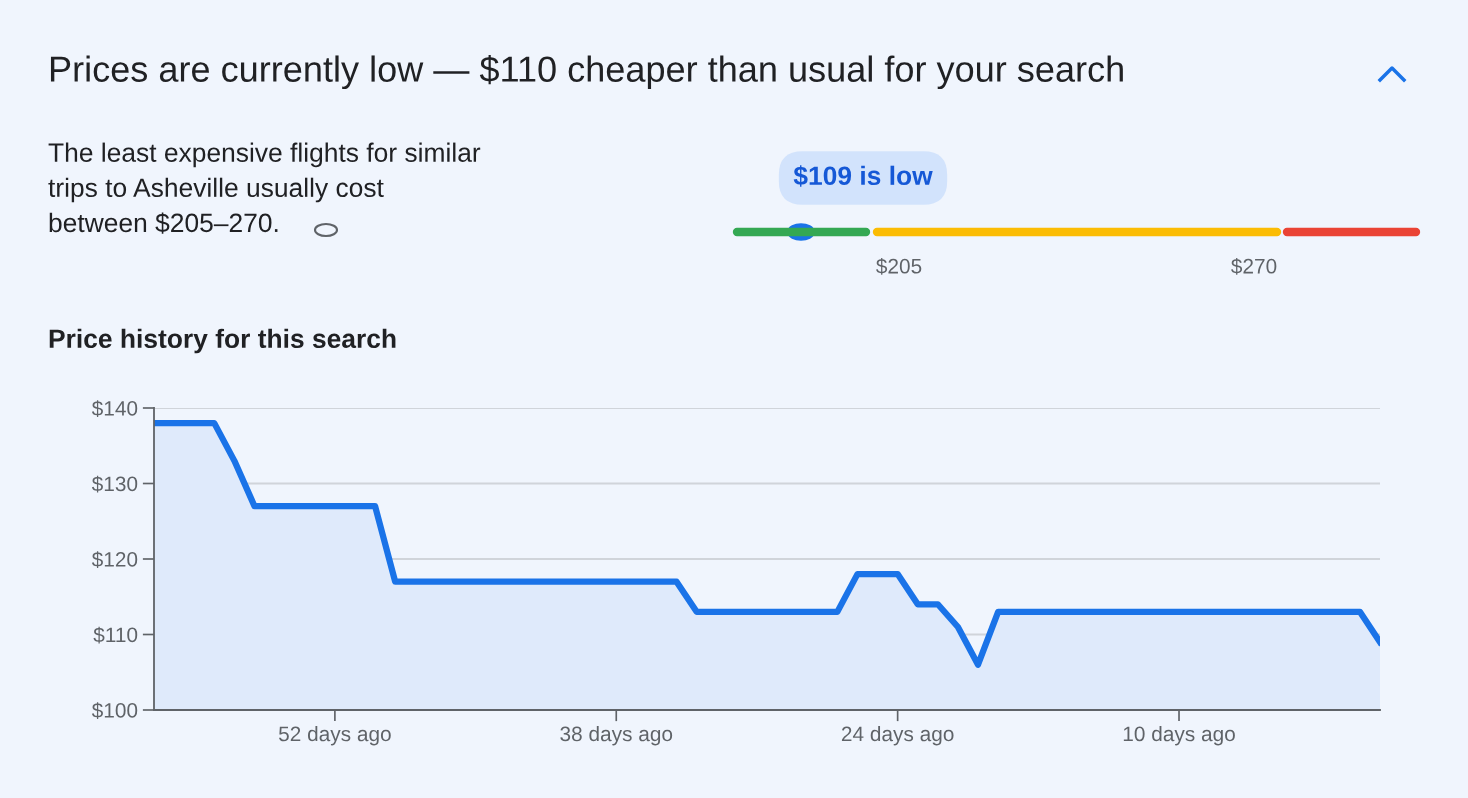 Image resolution: width=1468 pixels, height=798 pixels. I want to click on y-tick-label: $140, so click(114, 408).